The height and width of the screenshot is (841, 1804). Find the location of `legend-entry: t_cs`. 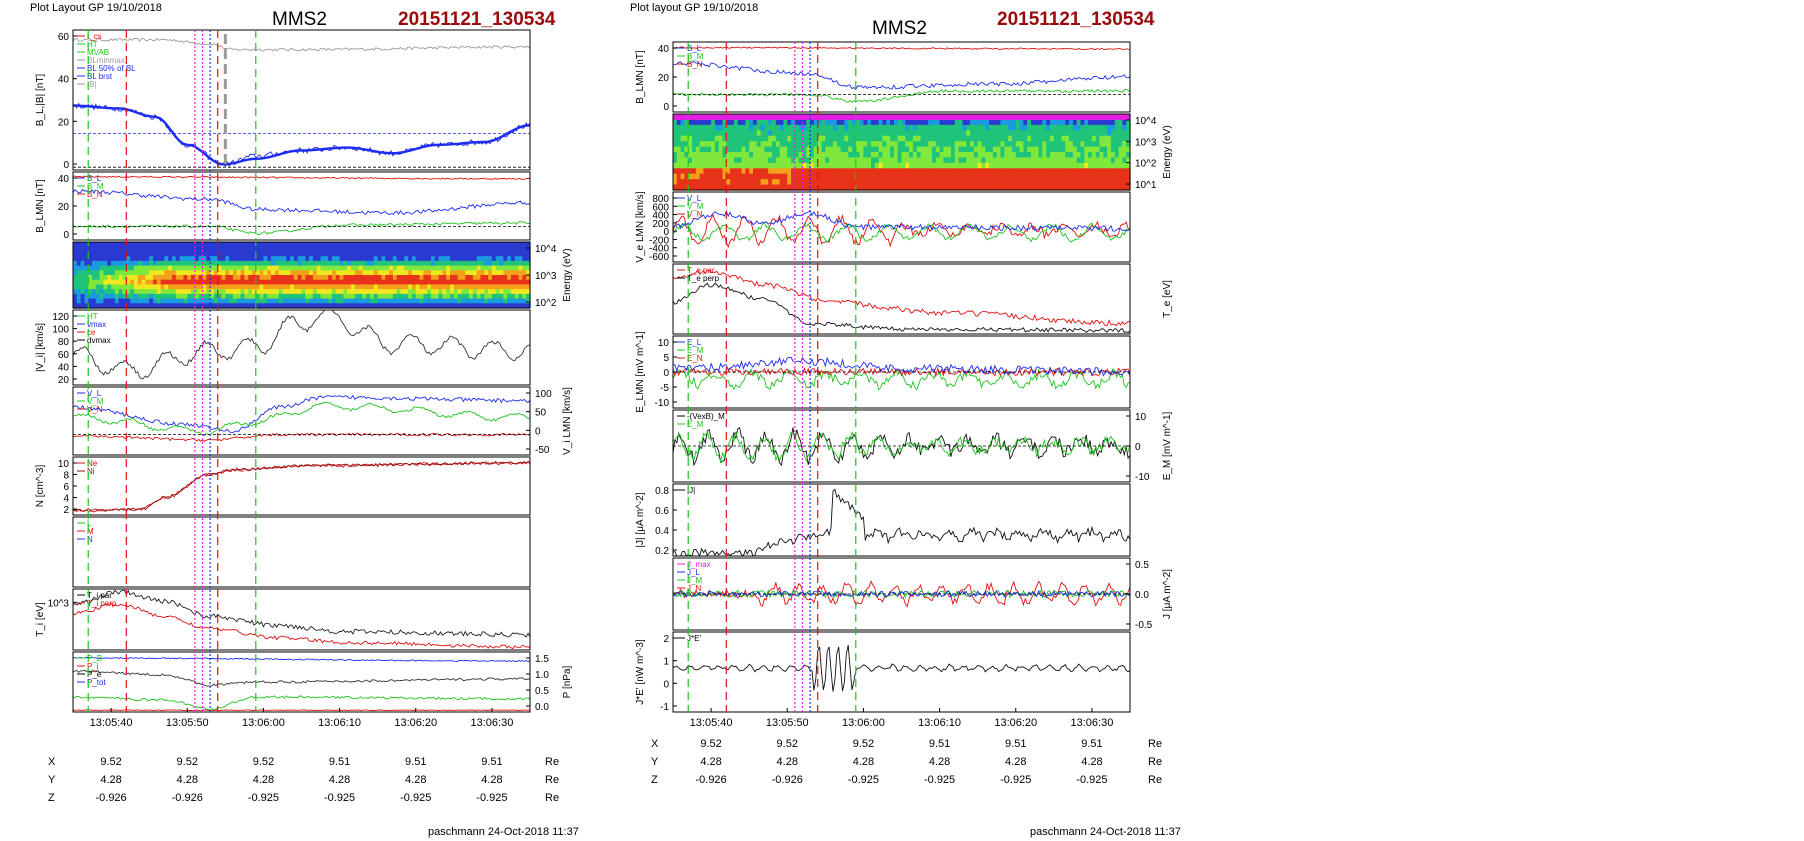

legend-entry: t_cs is located at coordinates (94, 36).